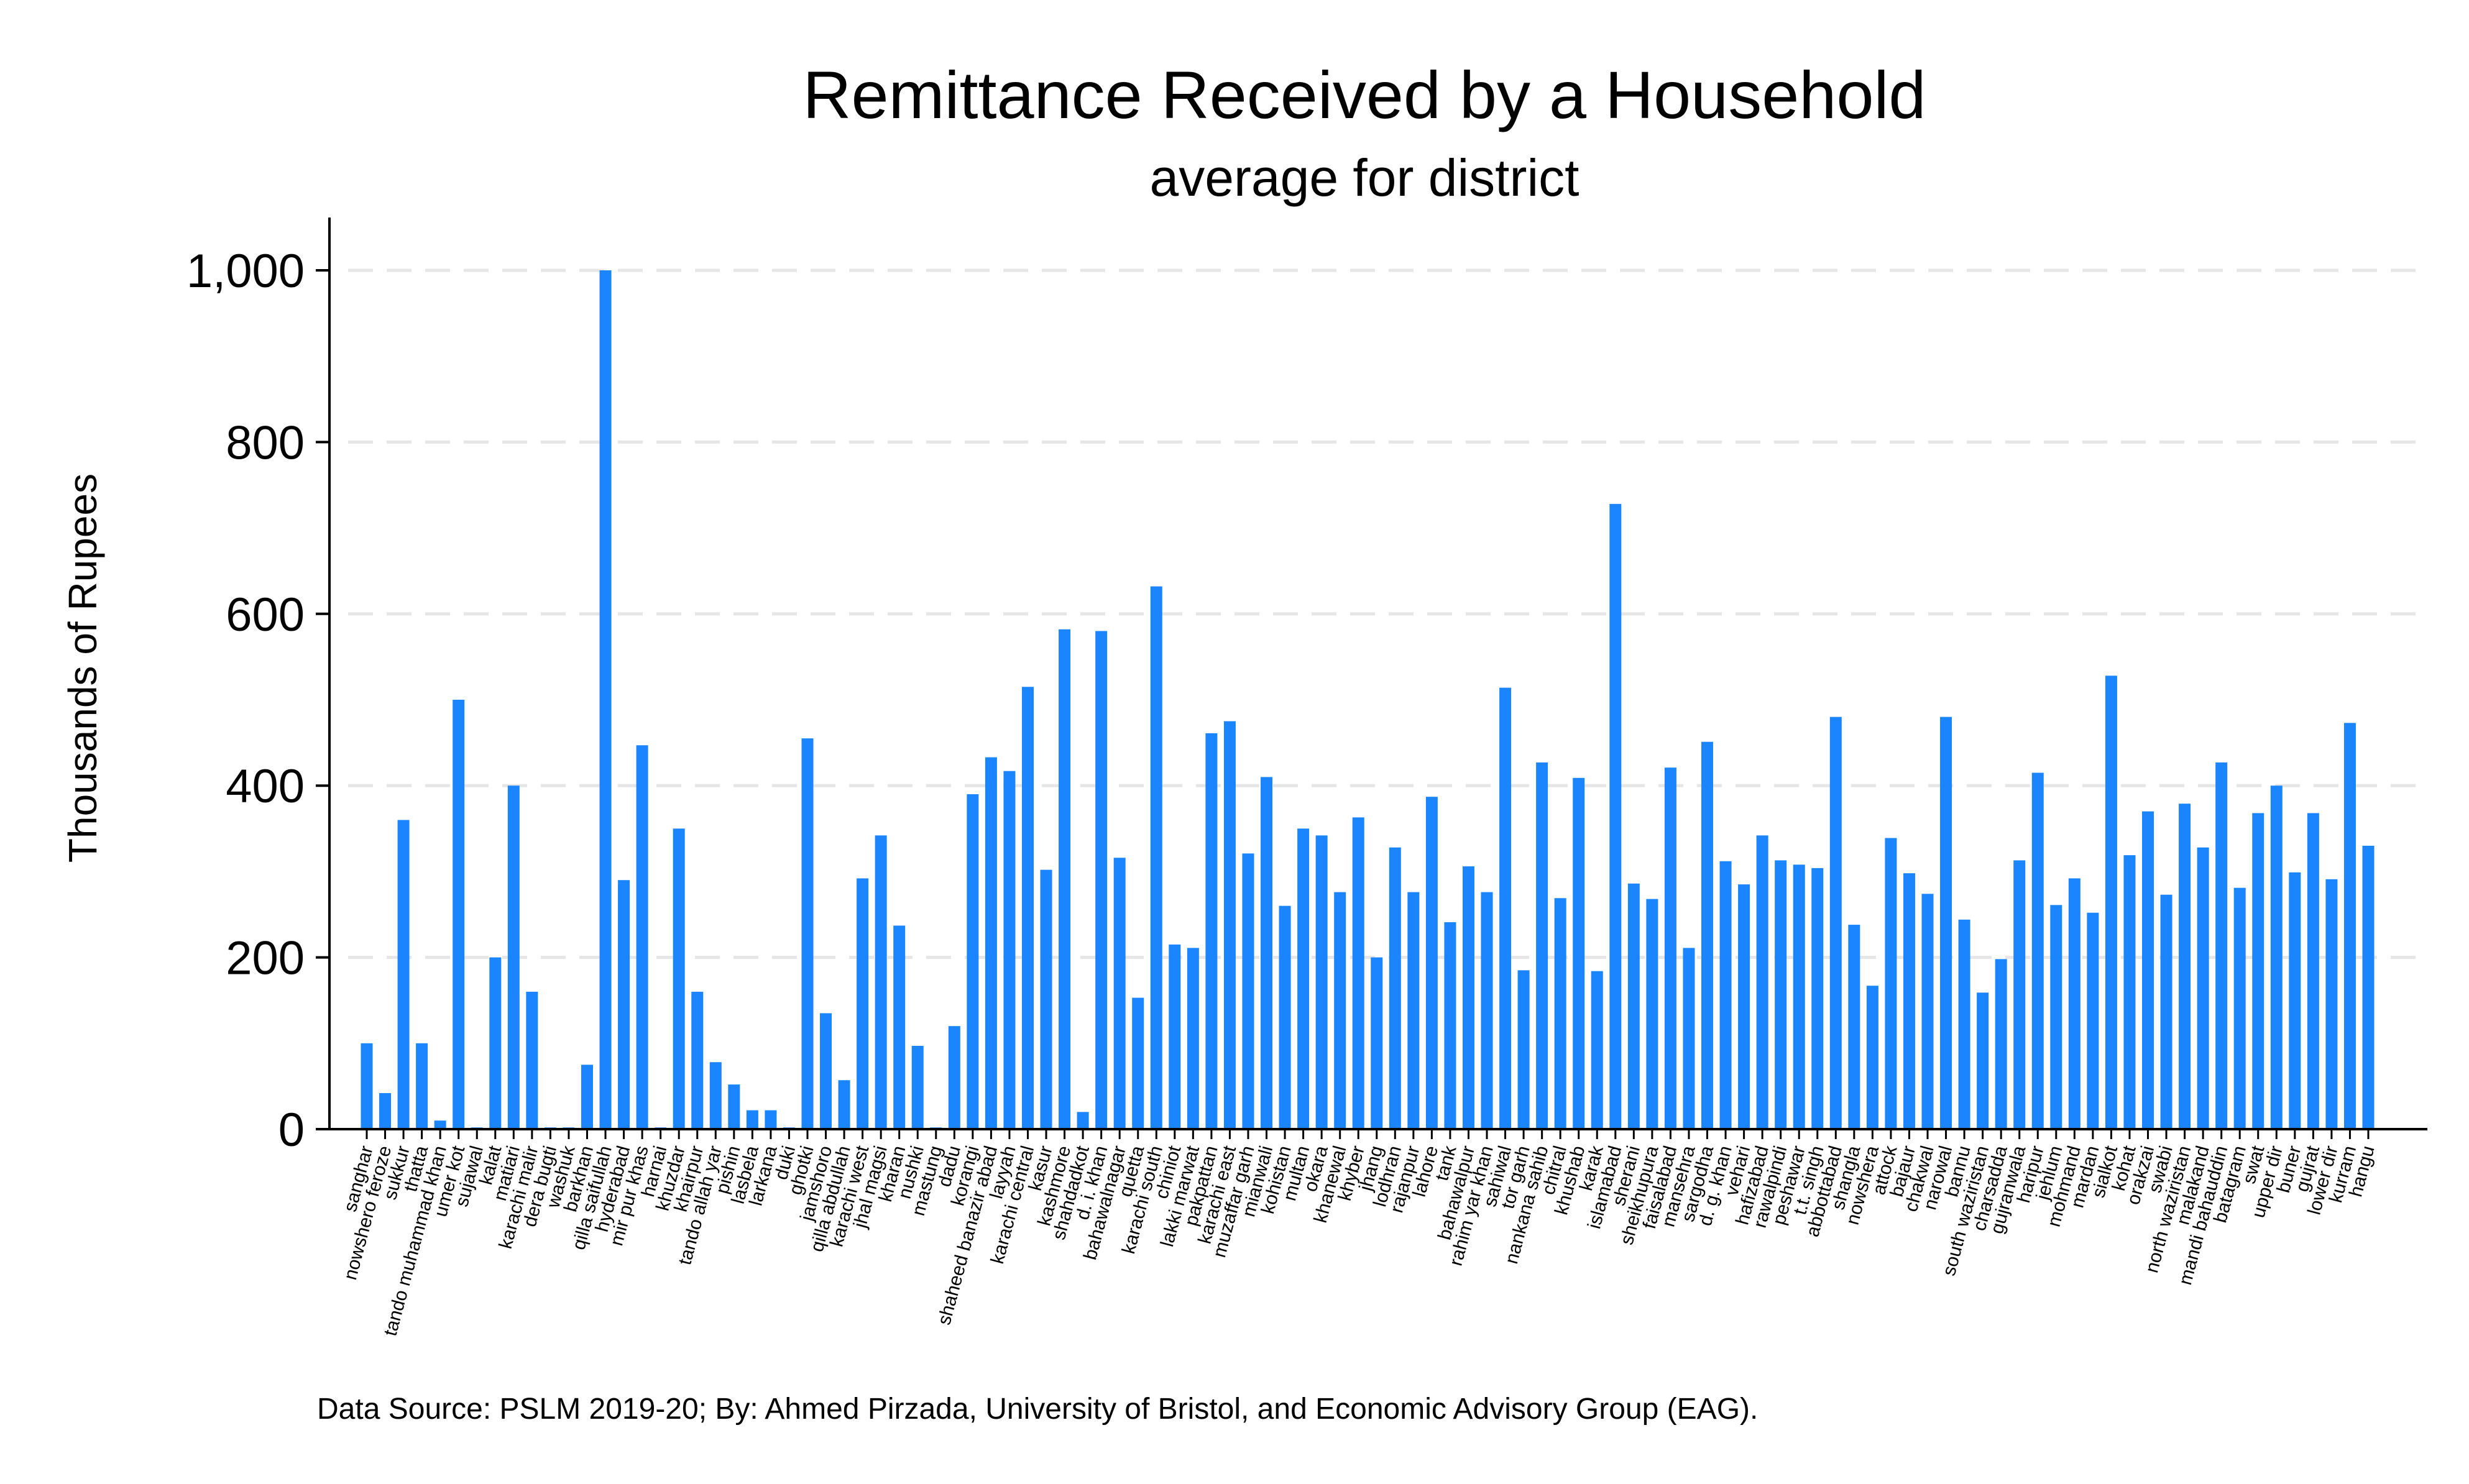 The image size is (2469, 1484). What do you see at coordinates (265, 958) in the screenshot?
I see `y-tick-label: 200` at bounding box center [265, 958].